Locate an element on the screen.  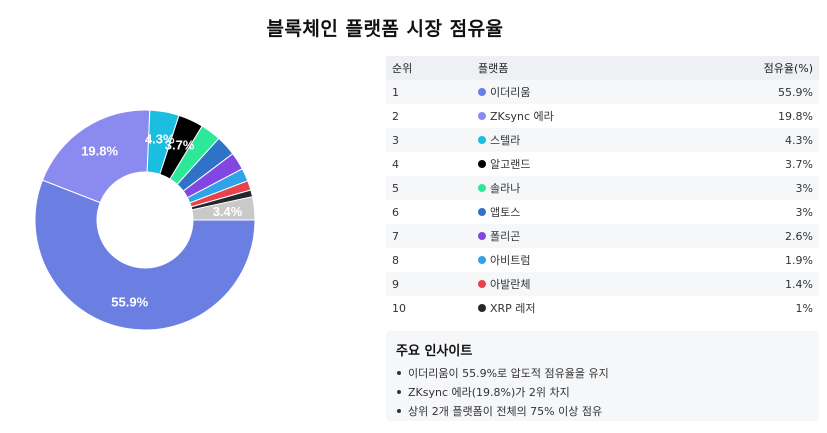
platform-name: 이더리움 is located at coordinates (510, 92).